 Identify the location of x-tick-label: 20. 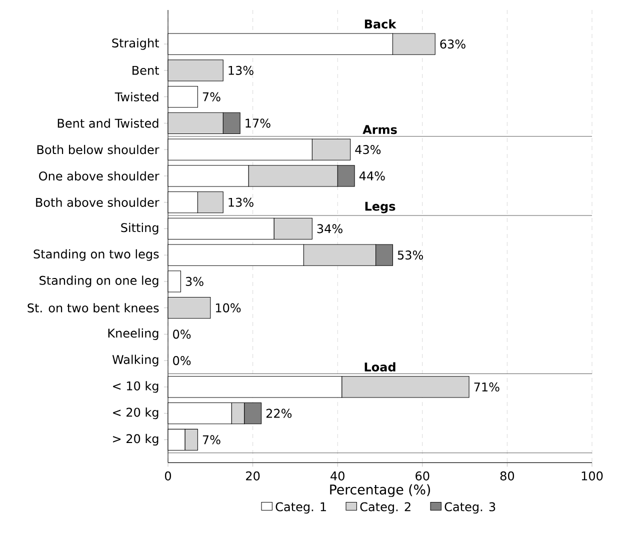
(253, 475).